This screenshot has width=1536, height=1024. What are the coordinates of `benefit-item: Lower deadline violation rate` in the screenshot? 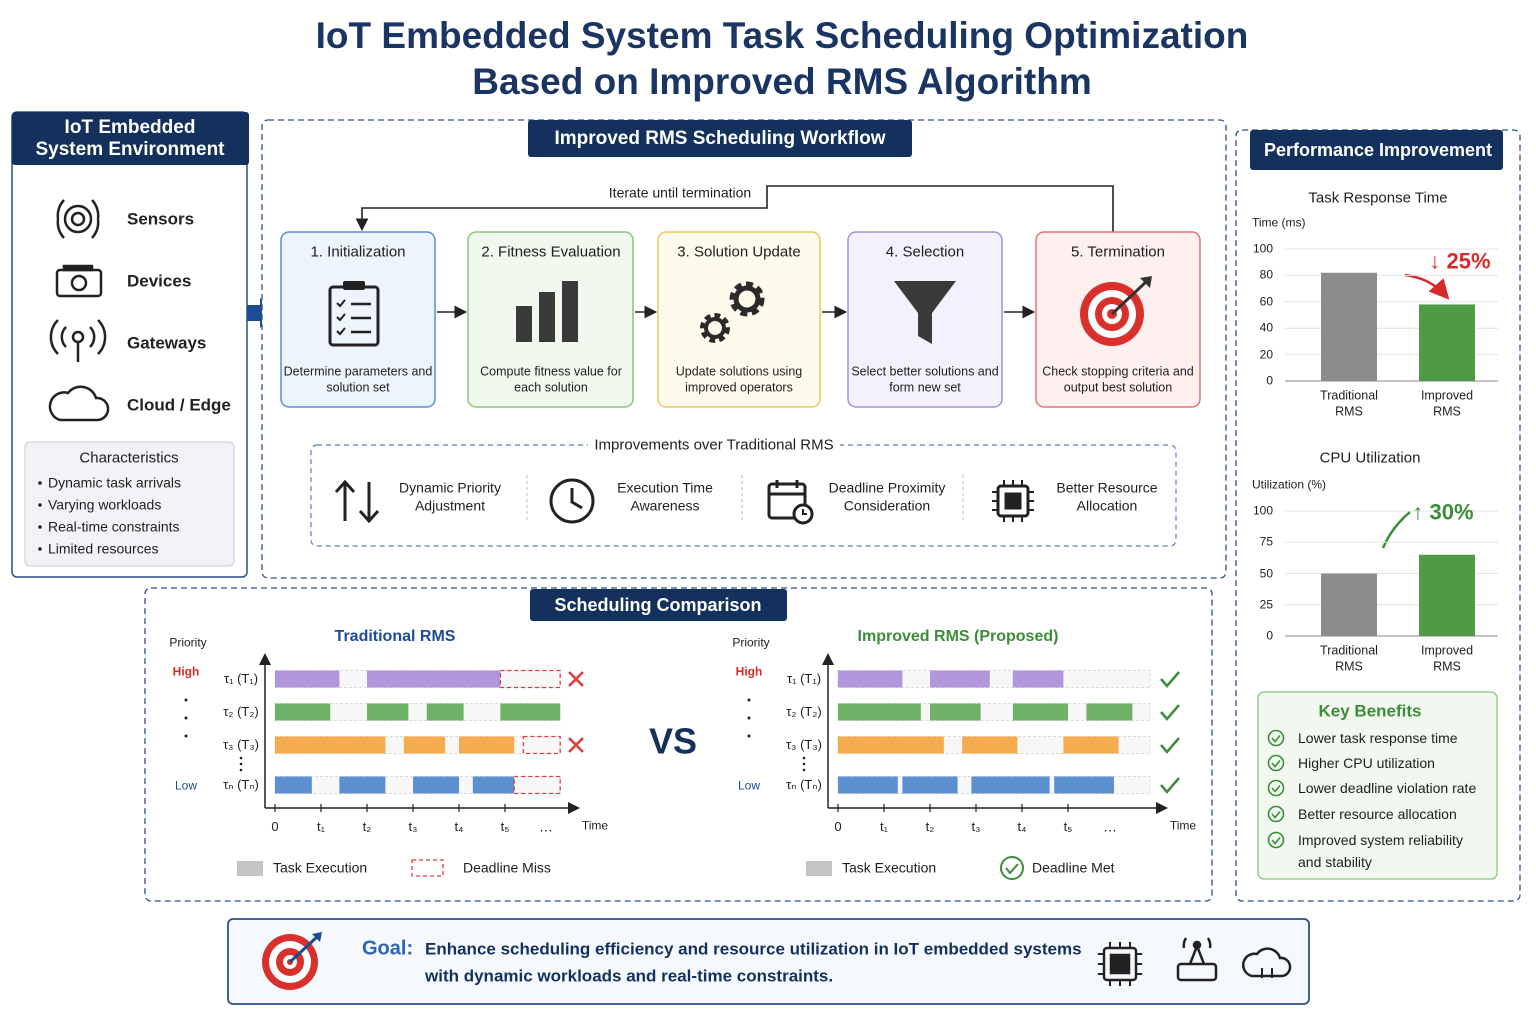 It's located at (1387, 788).